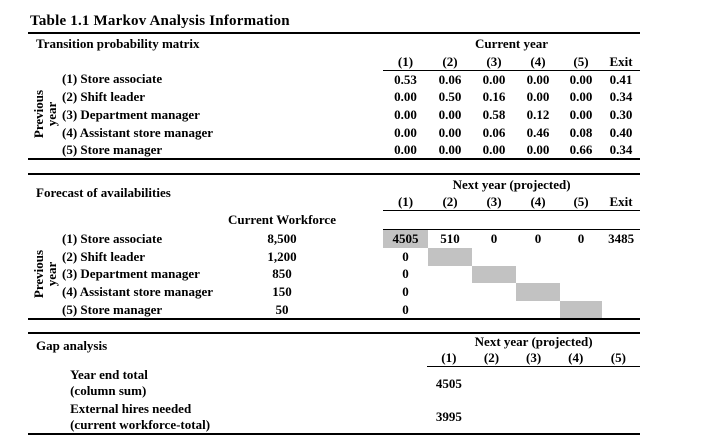  Describe the element at coordinates (334, 274) in the screenshot. I see `table-row: (3) Department manager 850 0` at that location.